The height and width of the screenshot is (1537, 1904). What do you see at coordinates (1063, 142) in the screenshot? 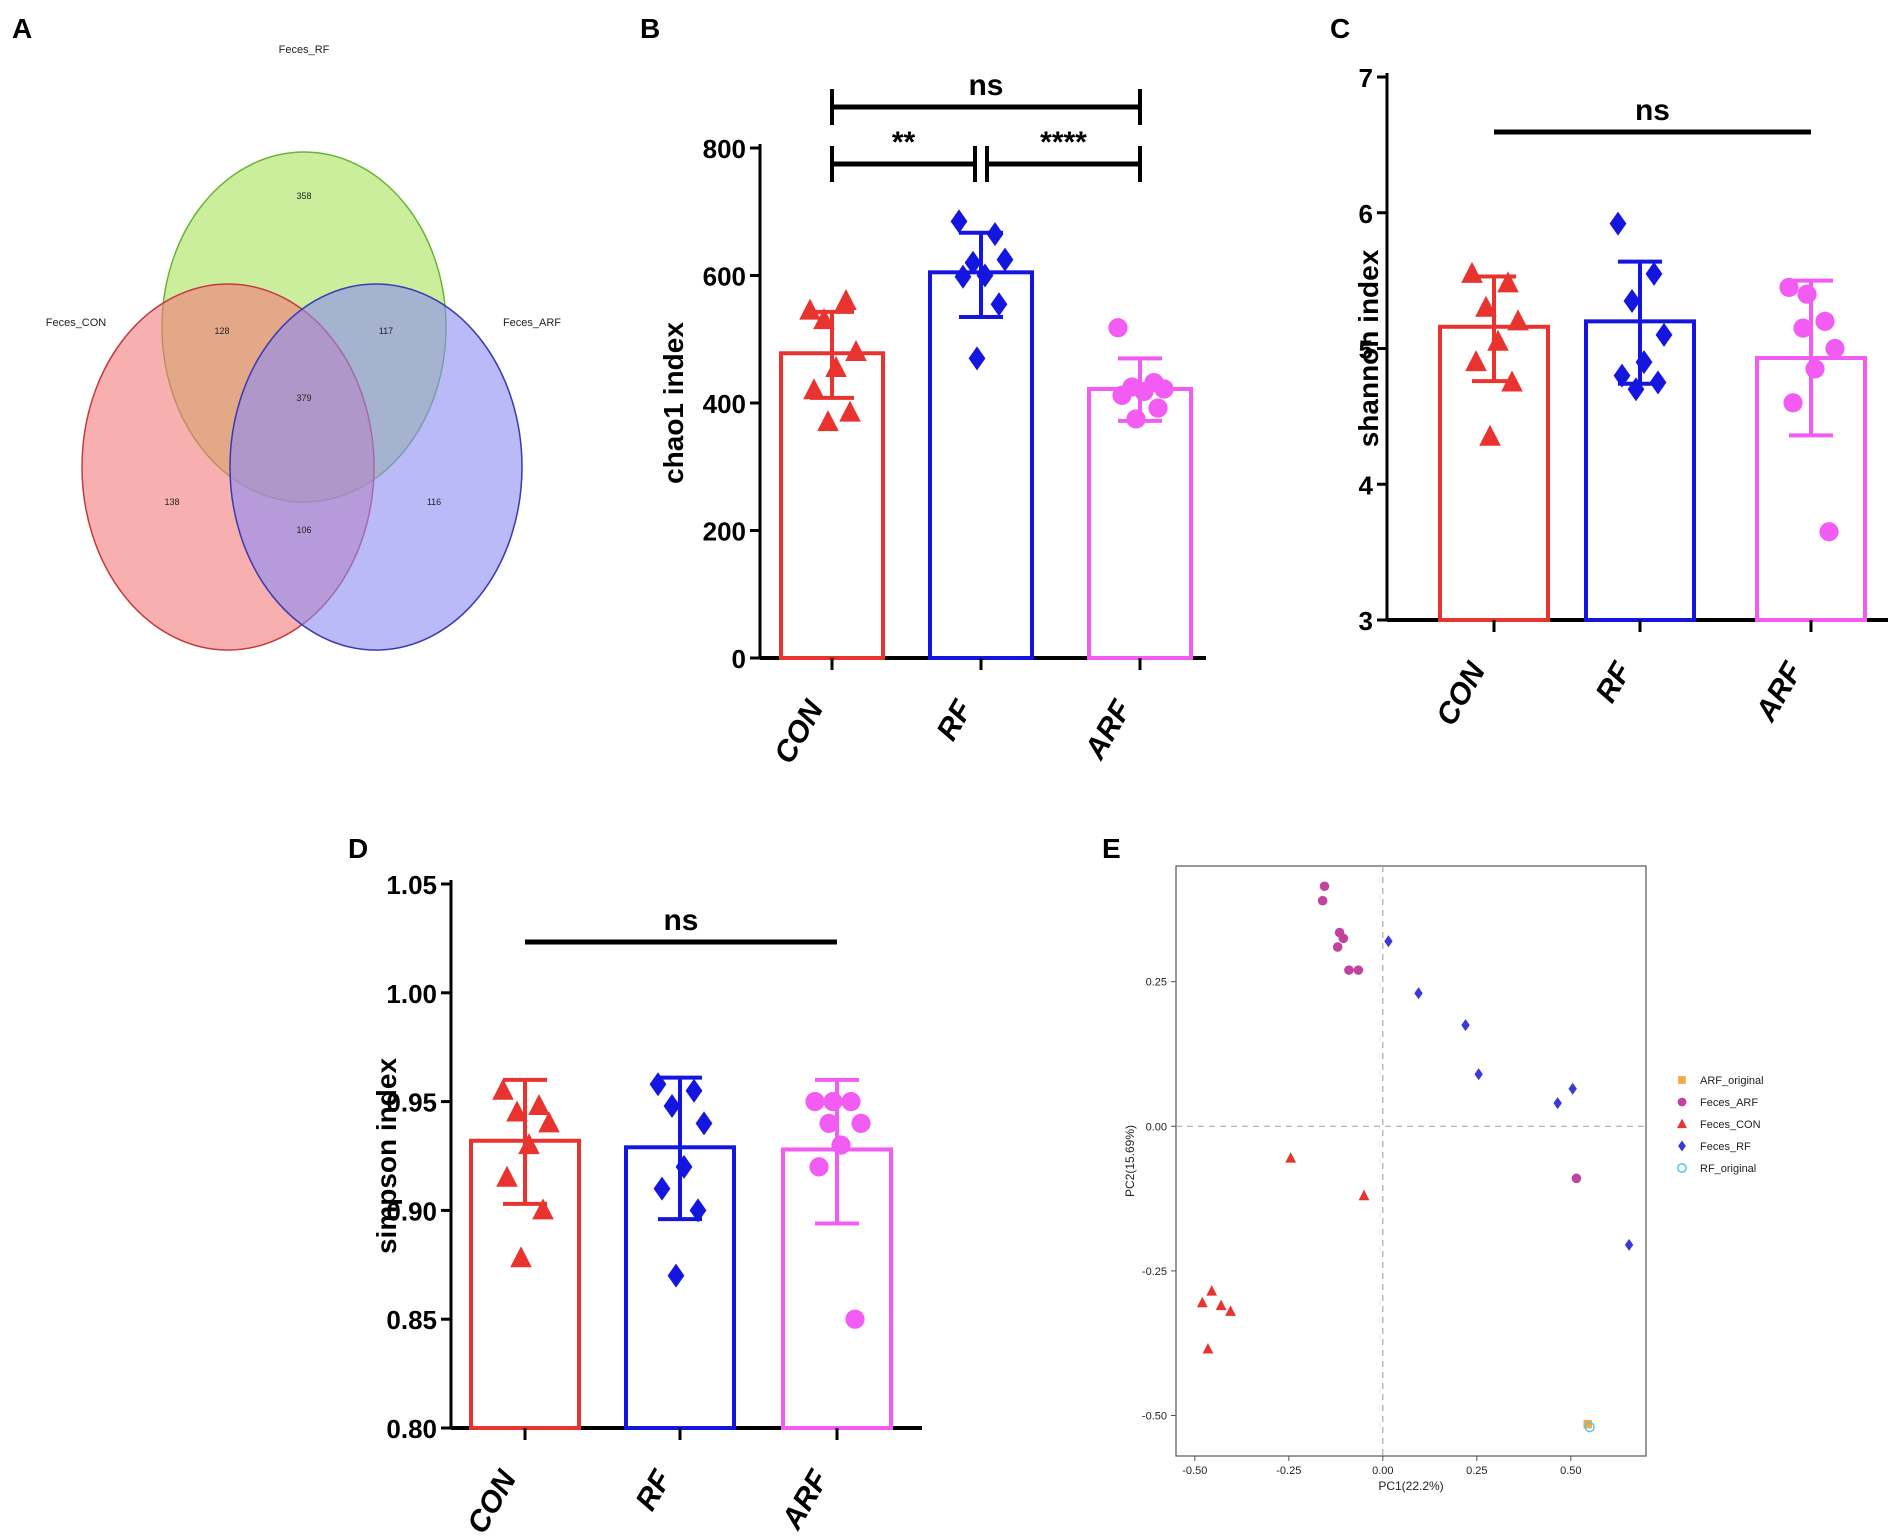
I see `significance-label: ****` at bounding box center [1063, 142].